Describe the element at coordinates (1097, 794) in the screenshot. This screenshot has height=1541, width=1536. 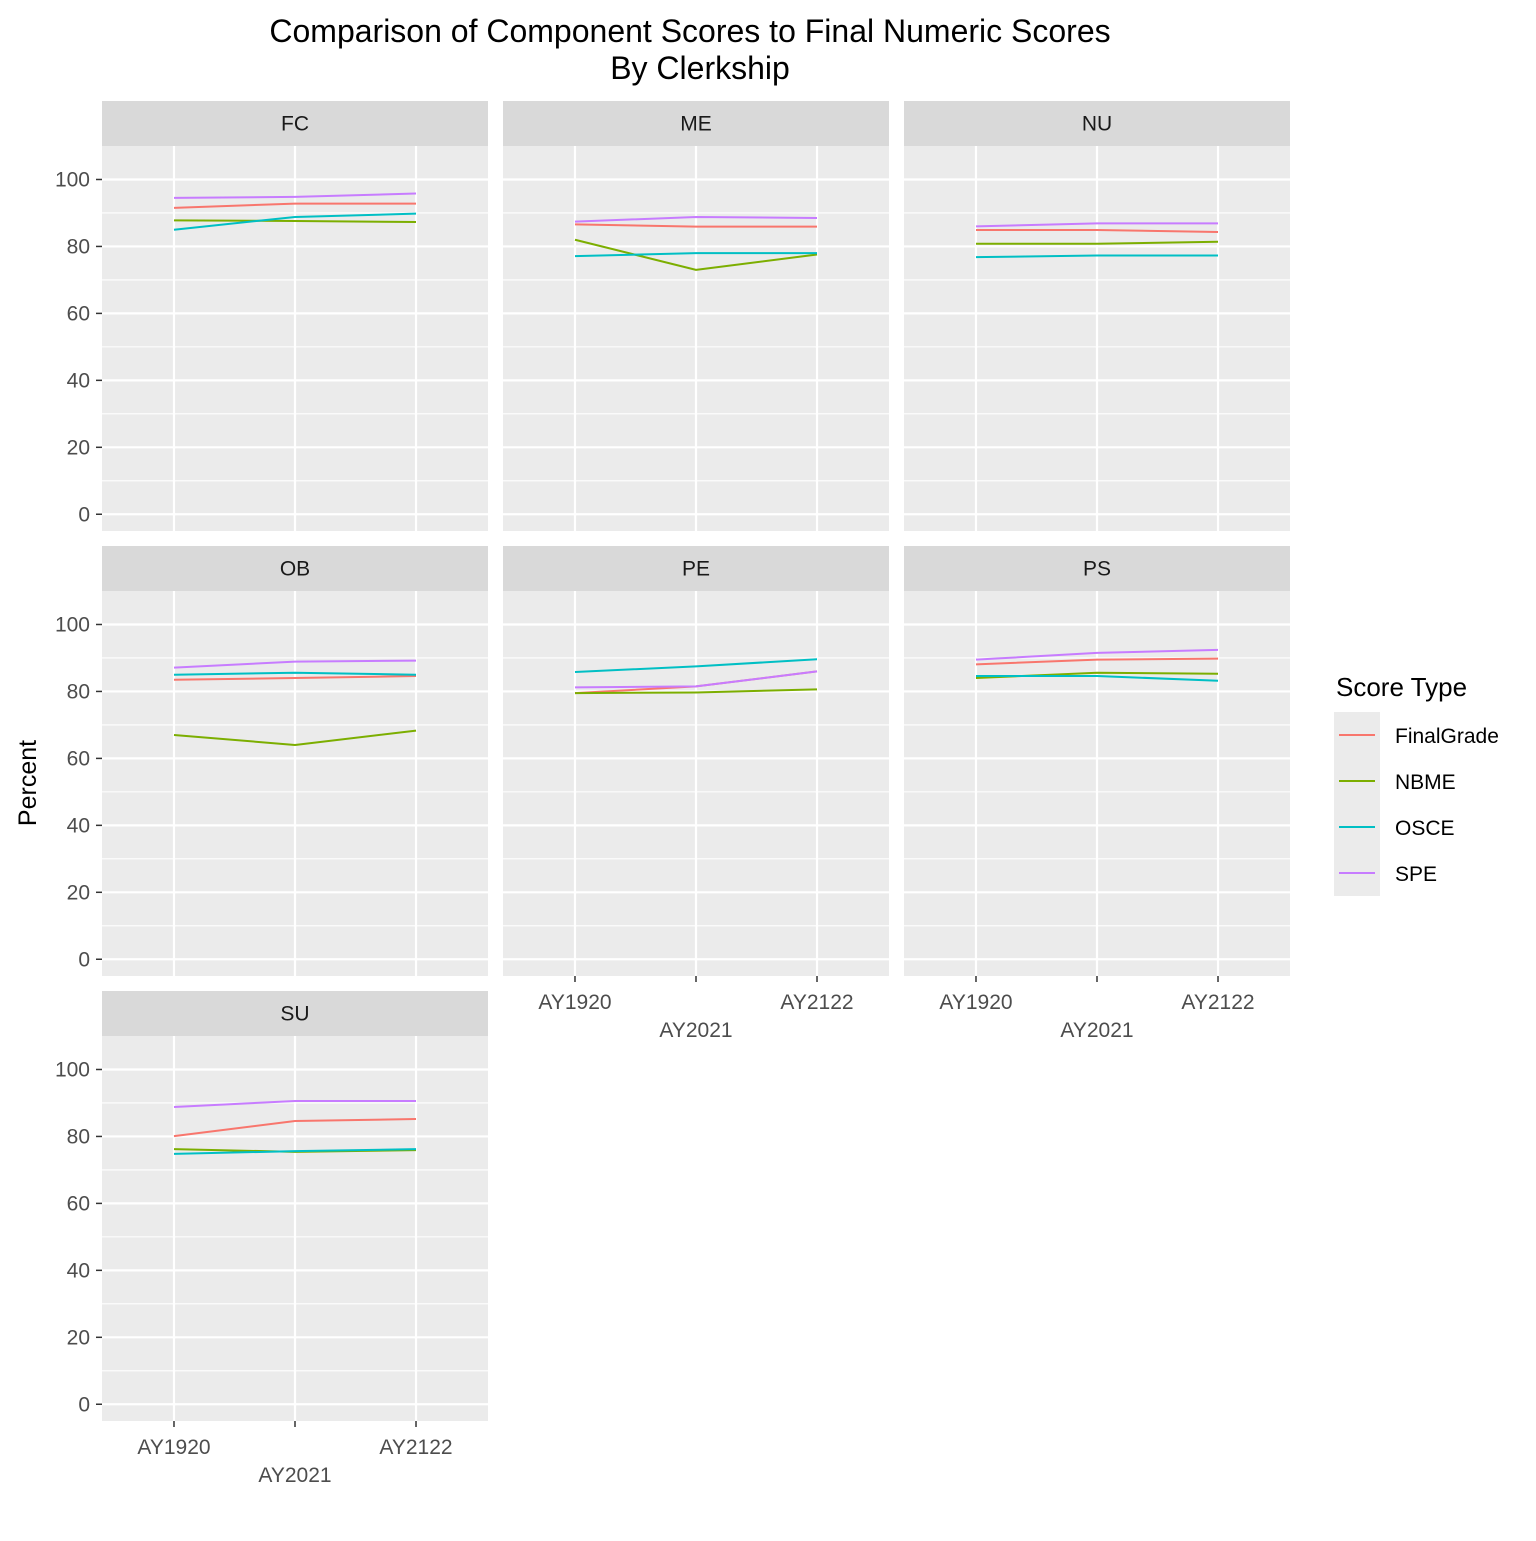
I see `facet-panel-ps: PS AY1920 AY2021 AY2122` at that location.